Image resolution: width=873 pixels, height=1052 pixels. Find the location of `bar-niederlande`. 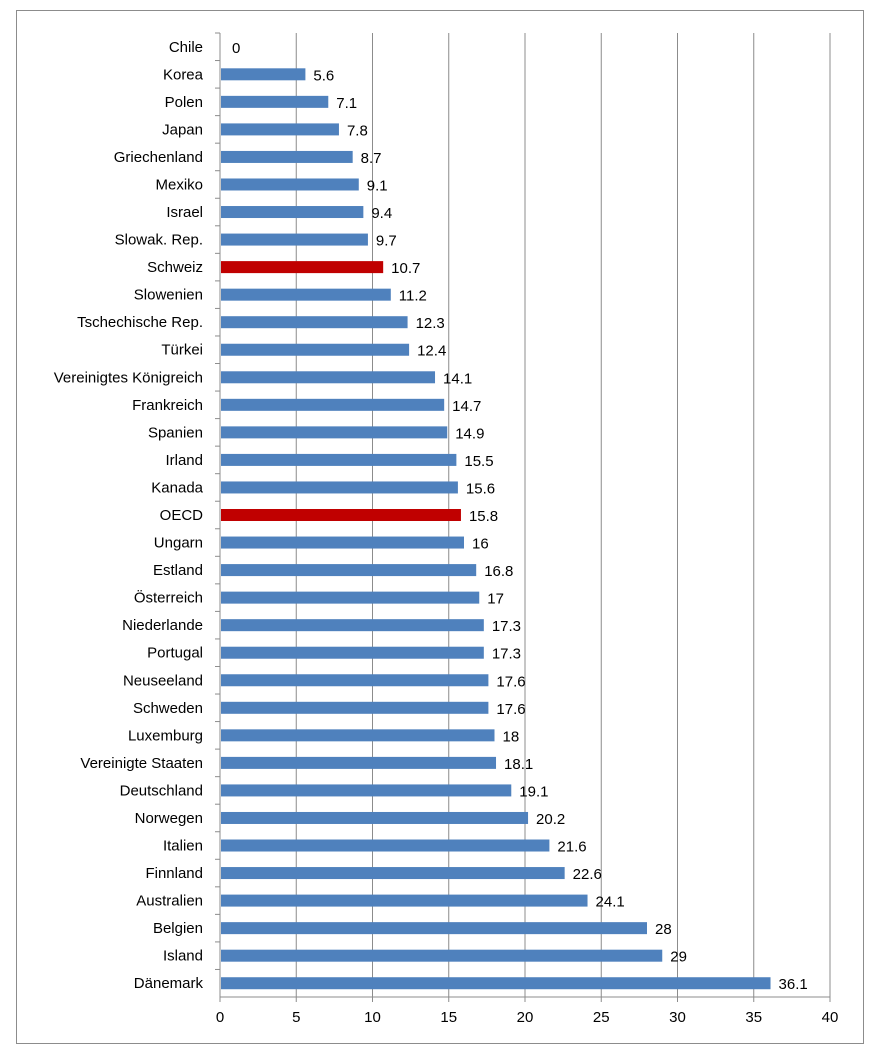

bar-niederlande is located at coordinates (352, 625).